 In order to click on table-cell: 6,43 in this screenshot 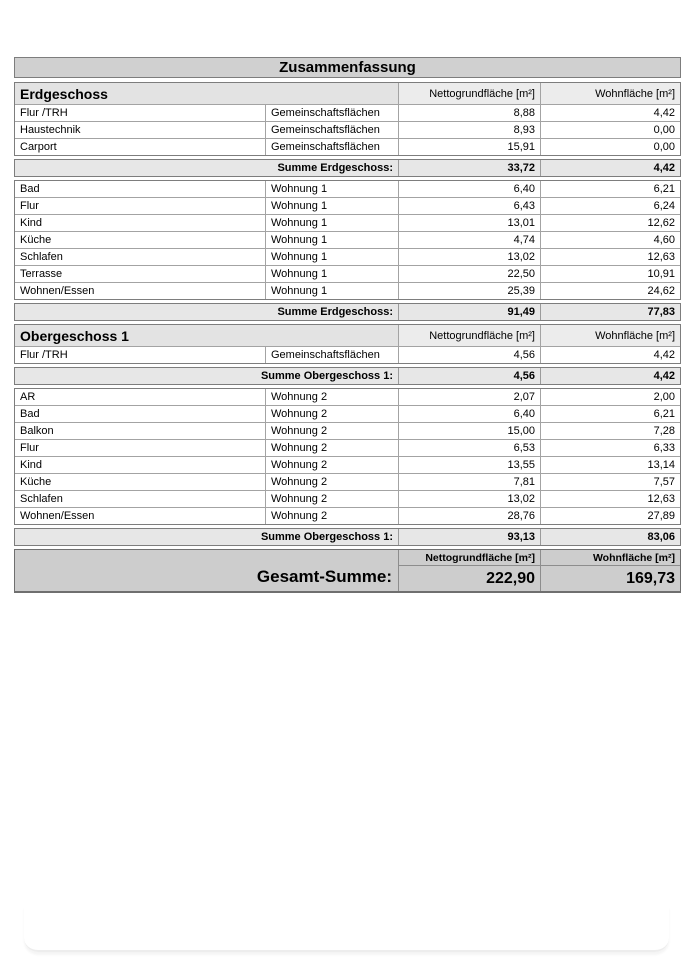, I will do `click(470, 206)`.